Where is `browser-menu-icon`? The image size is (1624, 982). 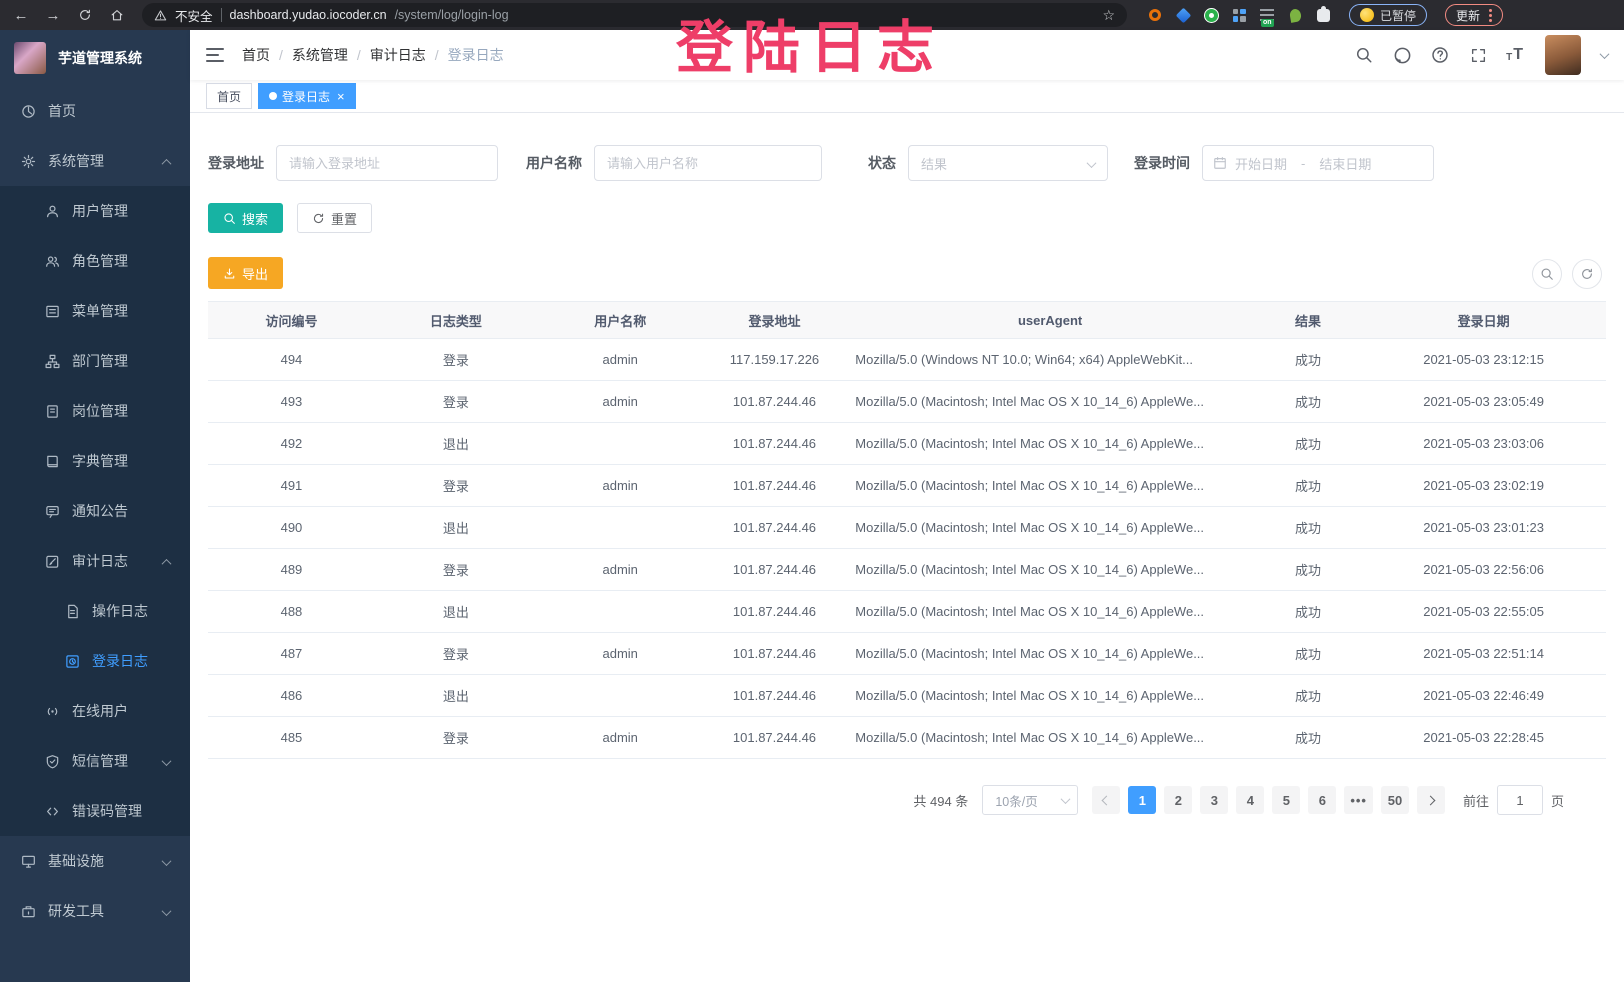 browser-menu-icon is located at coordinates (1491, 15).